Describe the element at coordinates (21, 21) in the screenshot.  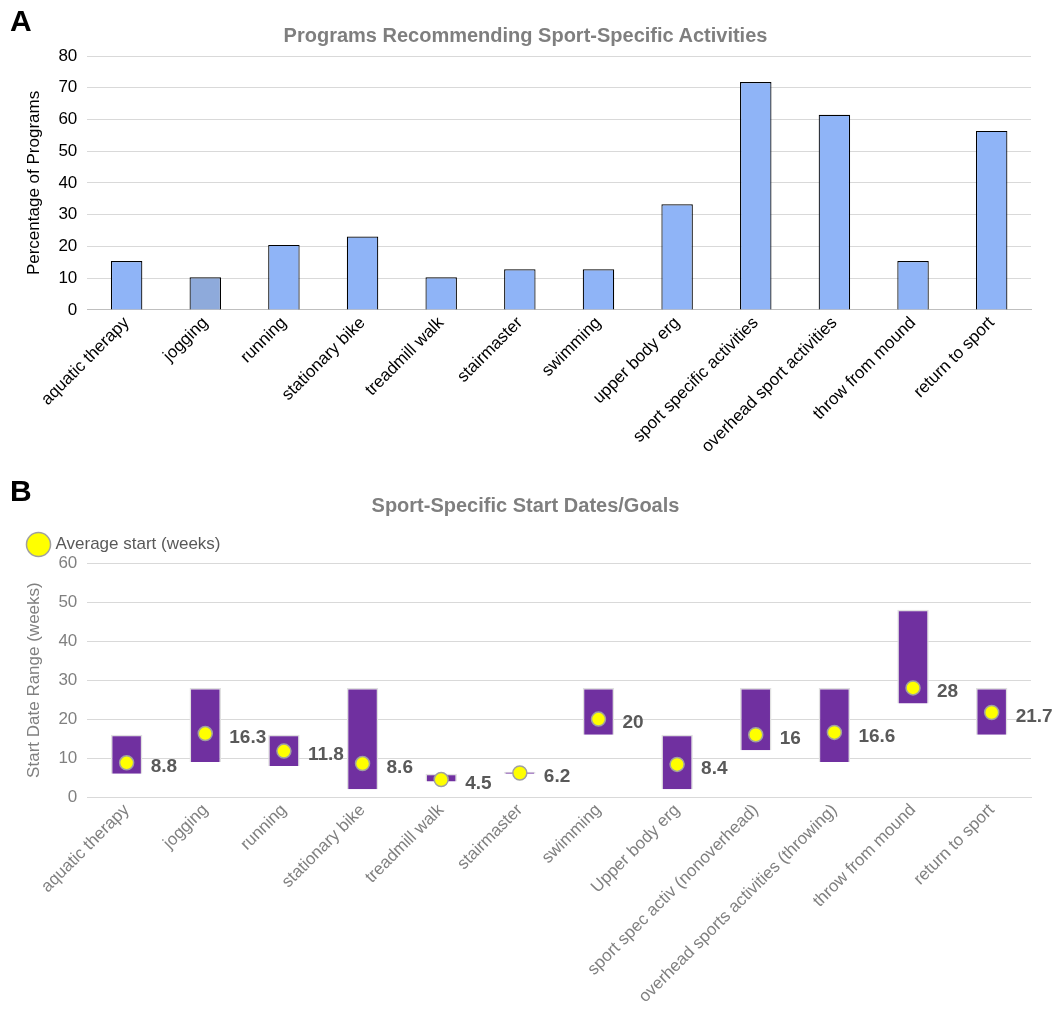
I see `text: A` at that location.